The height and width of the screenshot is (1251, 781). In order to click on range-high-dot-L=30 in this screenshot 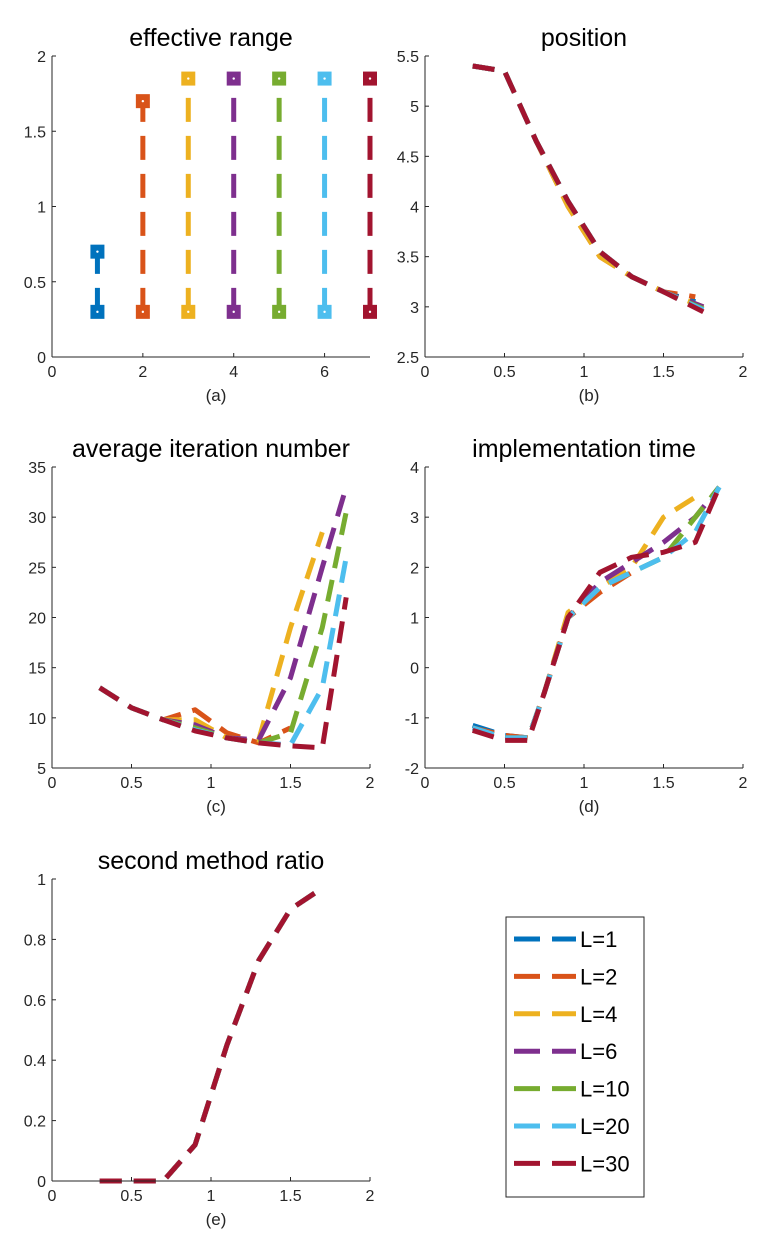, I will do `click(370, 78)`.